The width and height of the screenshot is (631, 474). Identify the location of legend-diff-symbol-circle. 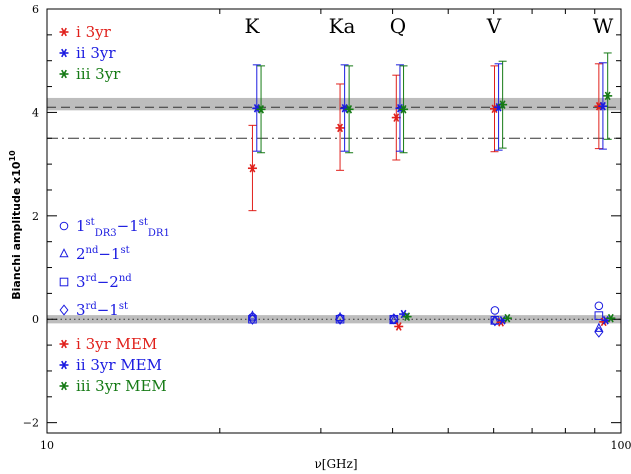
(64, 226).